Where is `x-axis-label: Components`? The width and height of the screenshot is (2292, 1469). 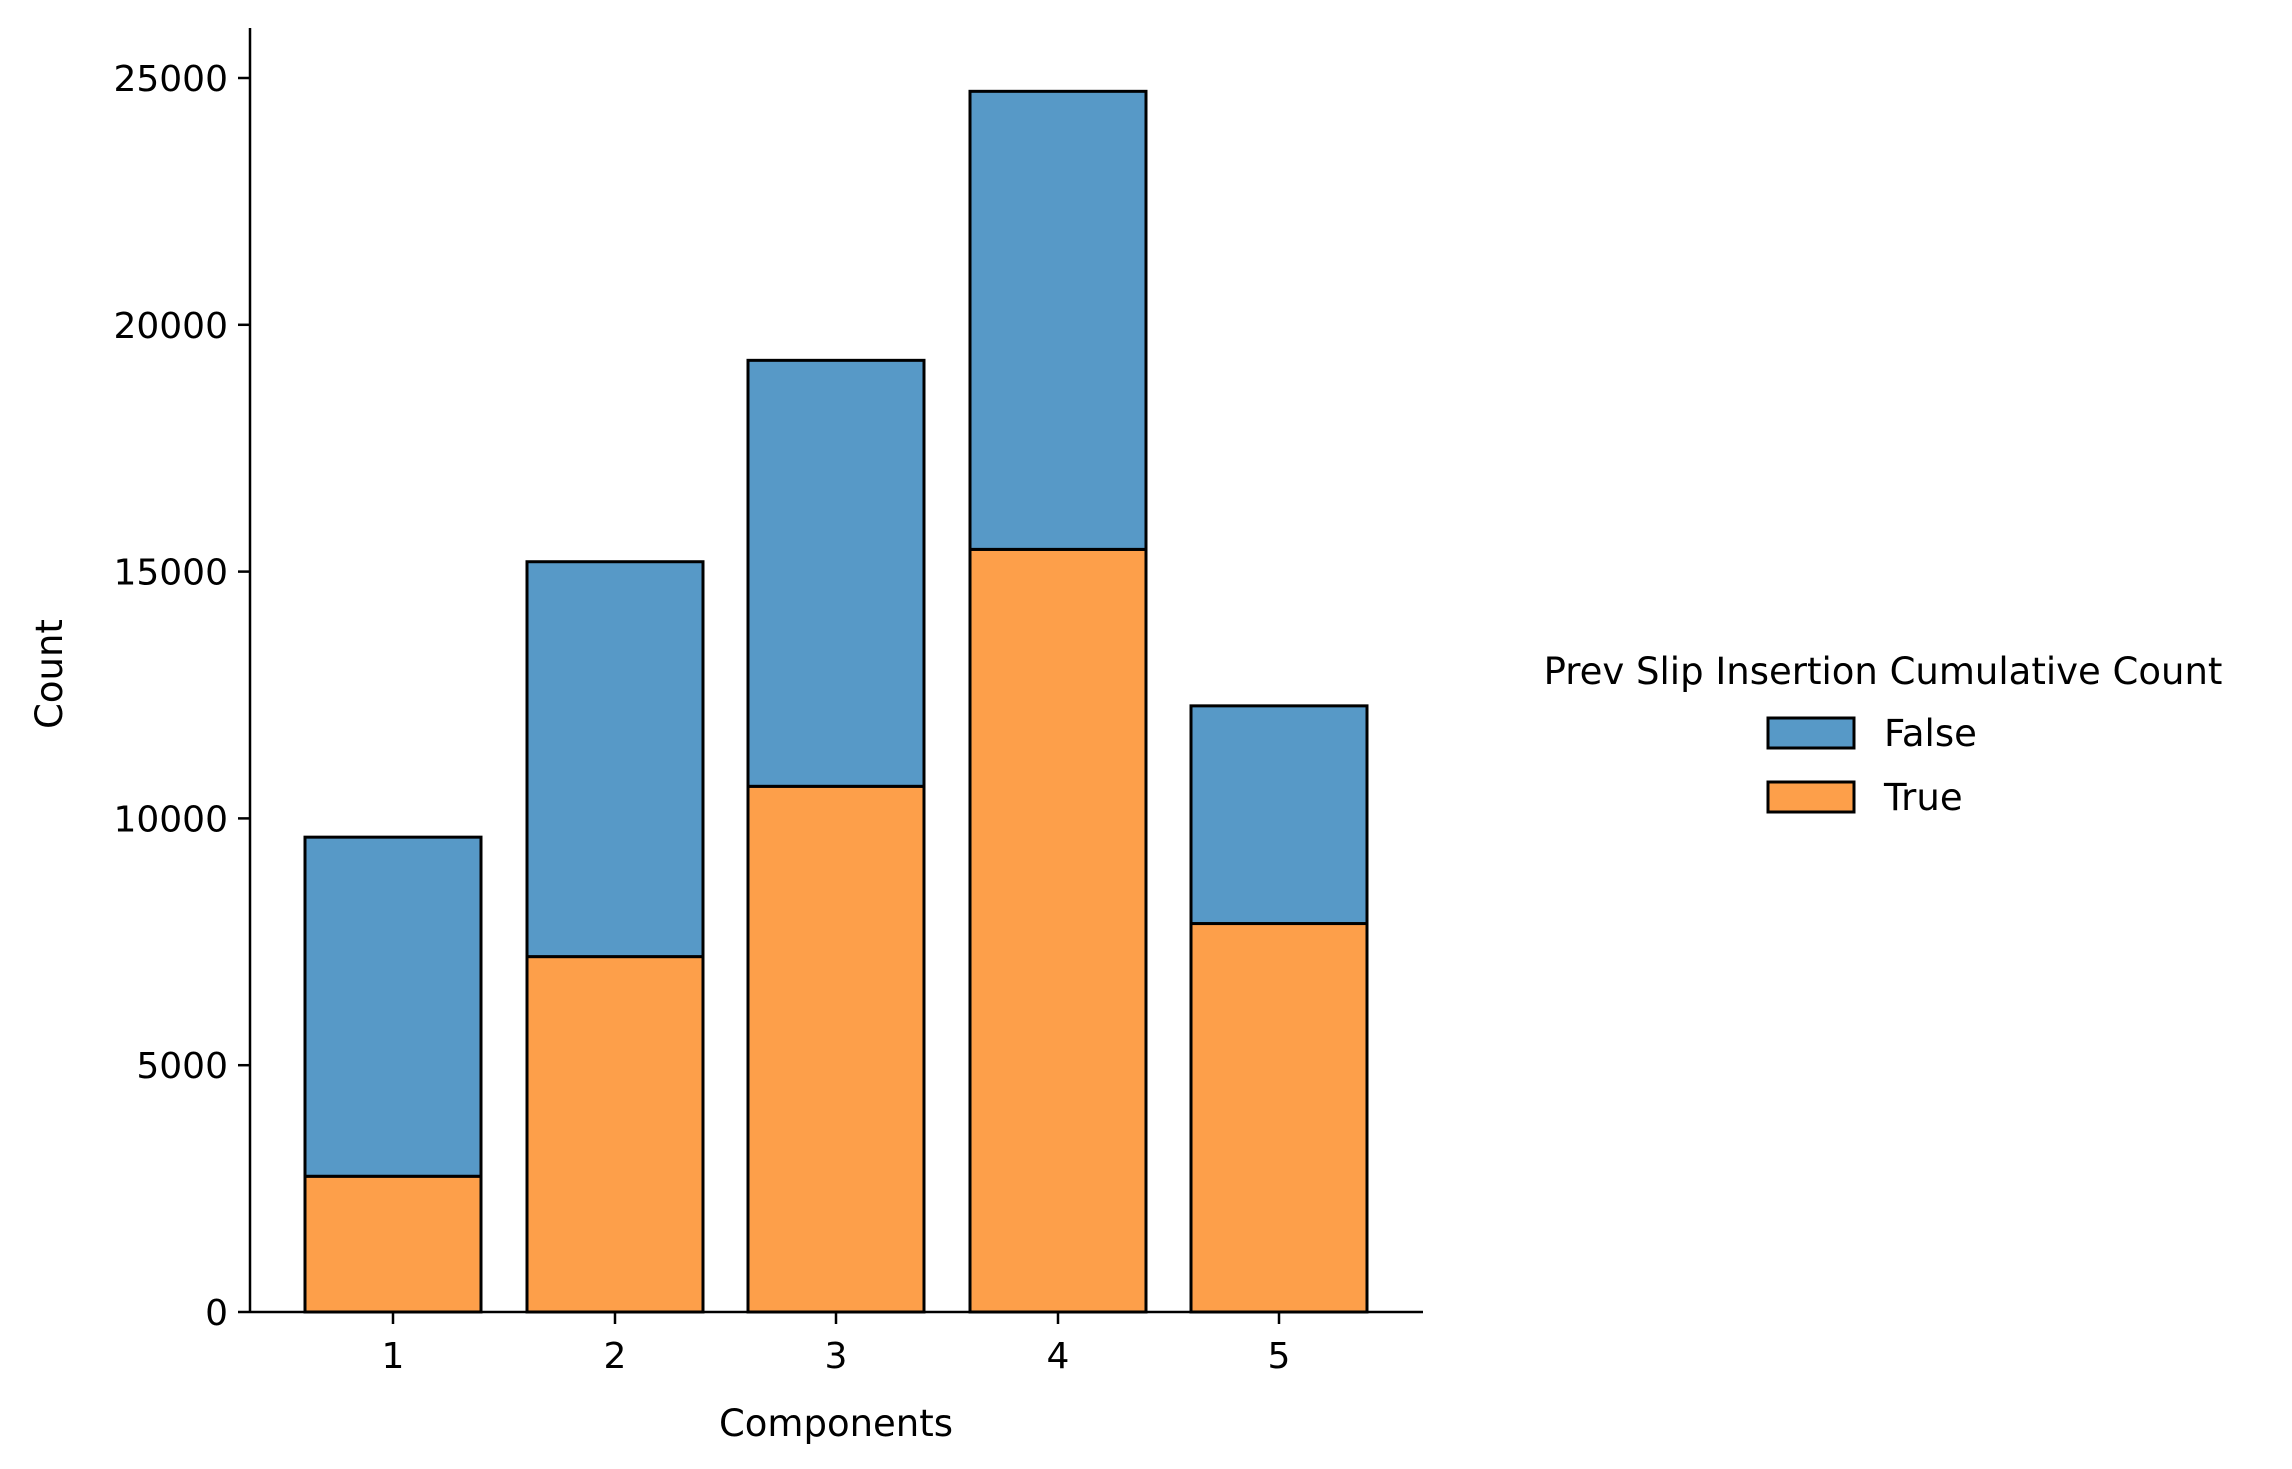 x-axis-label: Components is located at coordinates (836, 1423).